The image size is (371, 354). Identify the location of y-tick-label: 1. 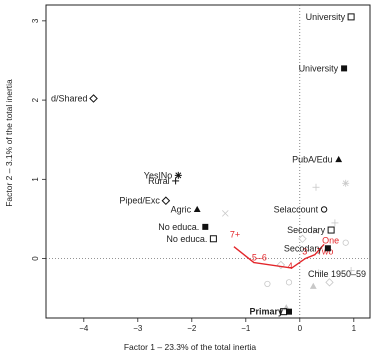
(35, 179).